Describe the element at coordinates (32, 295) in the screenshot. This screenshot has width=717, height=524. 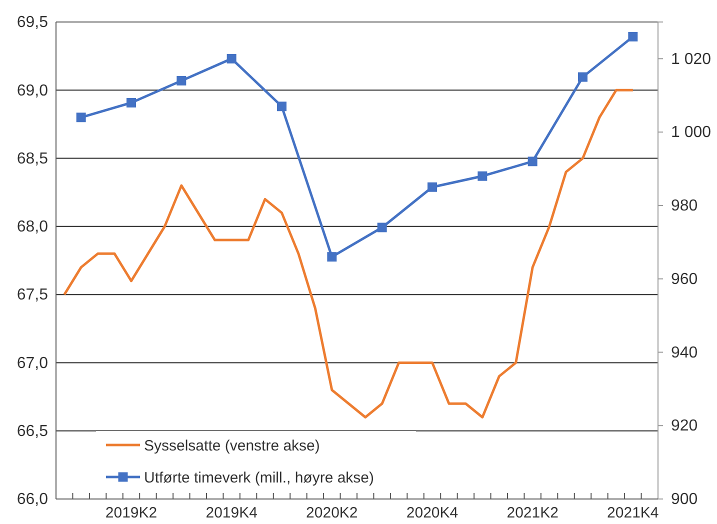
I see `y-tick-label: 67,5` at that location.